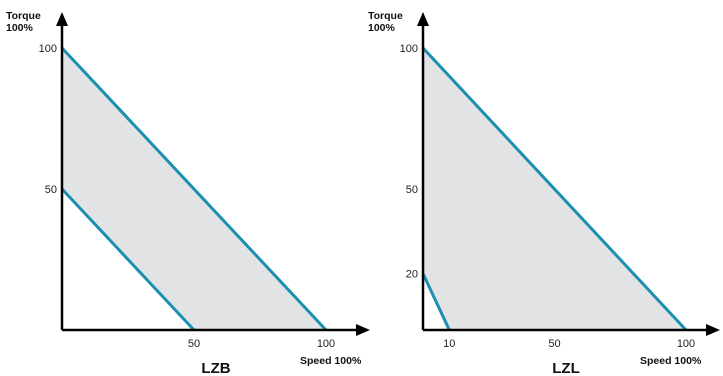 Image resolution: width=723 pixels, height=376 pixels. Describe the element at coordinates (412, 275) in the screenshot. I see `y-tick-label: 20` at that location.